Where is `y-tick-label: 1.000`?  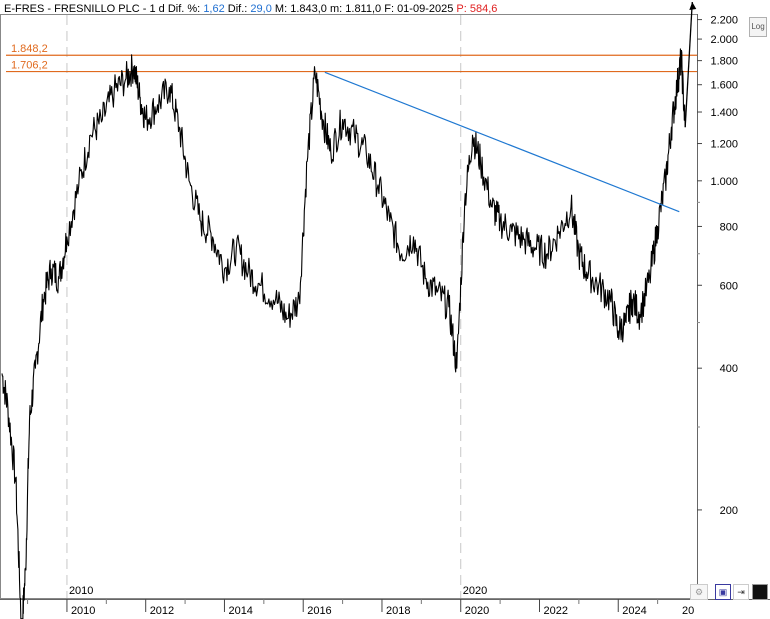 y-tick-label: 1.000 is located at coordinates (724, 182).